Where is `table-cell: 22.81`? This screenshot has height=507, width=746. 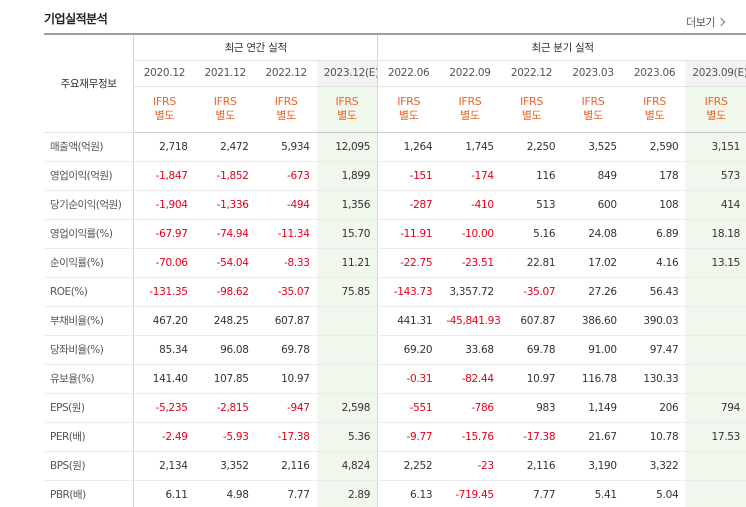 table-cell: 22.81 is located at coordinates (531, 263).